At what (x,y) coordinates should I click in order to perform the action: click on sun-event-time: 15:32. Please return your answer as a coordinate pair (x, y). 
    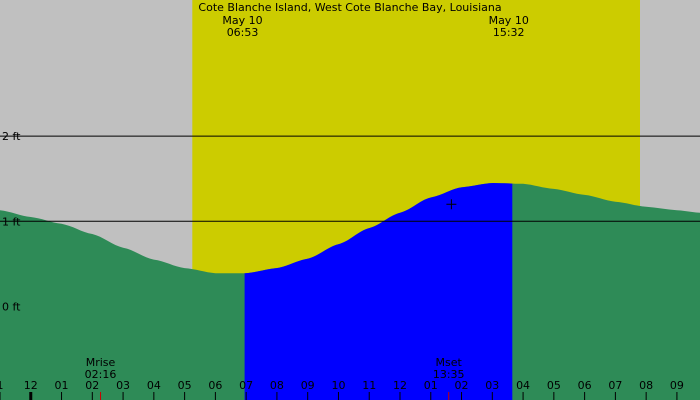
    Looking at the image, I should click on (509, 32).